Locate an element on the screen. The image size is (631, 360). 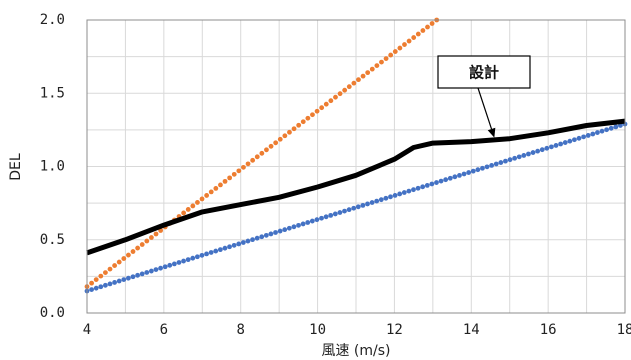
x-tick-label: 18 is located at coordinates (624, 330).